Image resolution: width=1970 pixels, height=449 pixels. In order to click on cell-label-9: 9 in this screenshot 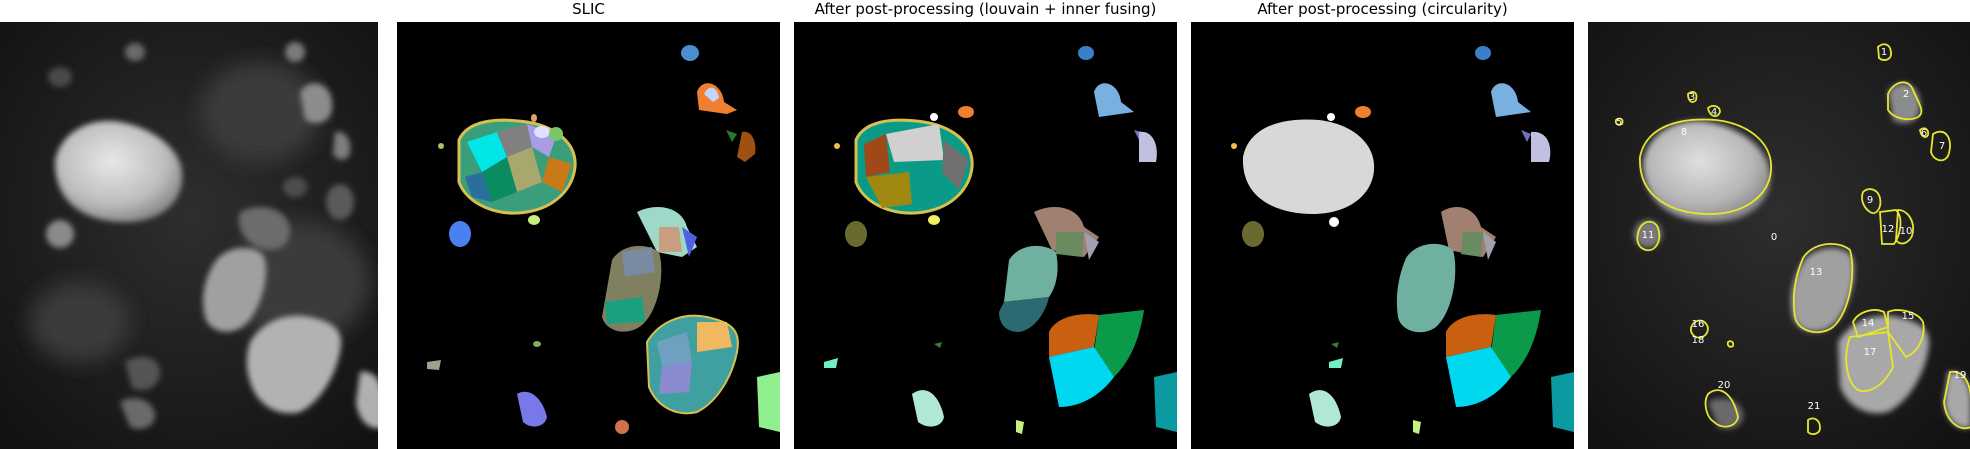, I will do `click(1870, 200)`.